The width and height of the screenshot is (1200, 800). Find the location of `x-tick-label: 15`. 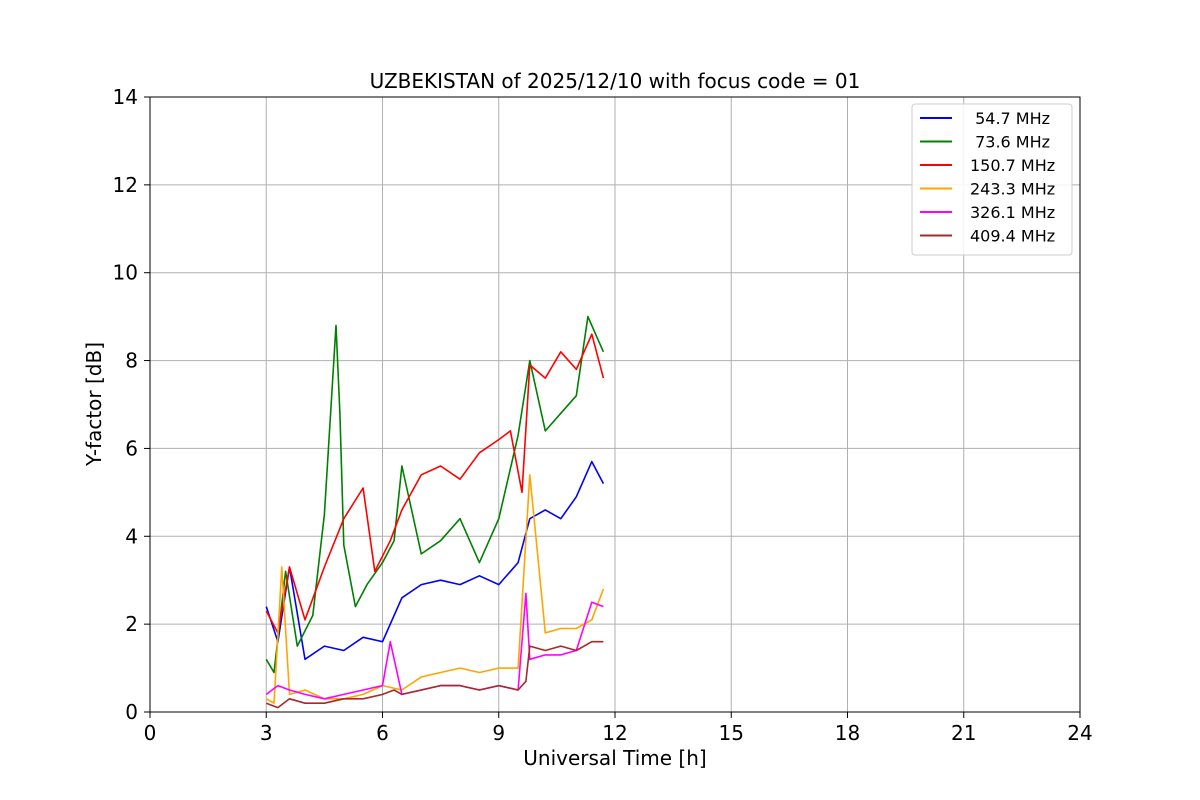

x-tick-label: 15 is located at coordinates (731, 733).